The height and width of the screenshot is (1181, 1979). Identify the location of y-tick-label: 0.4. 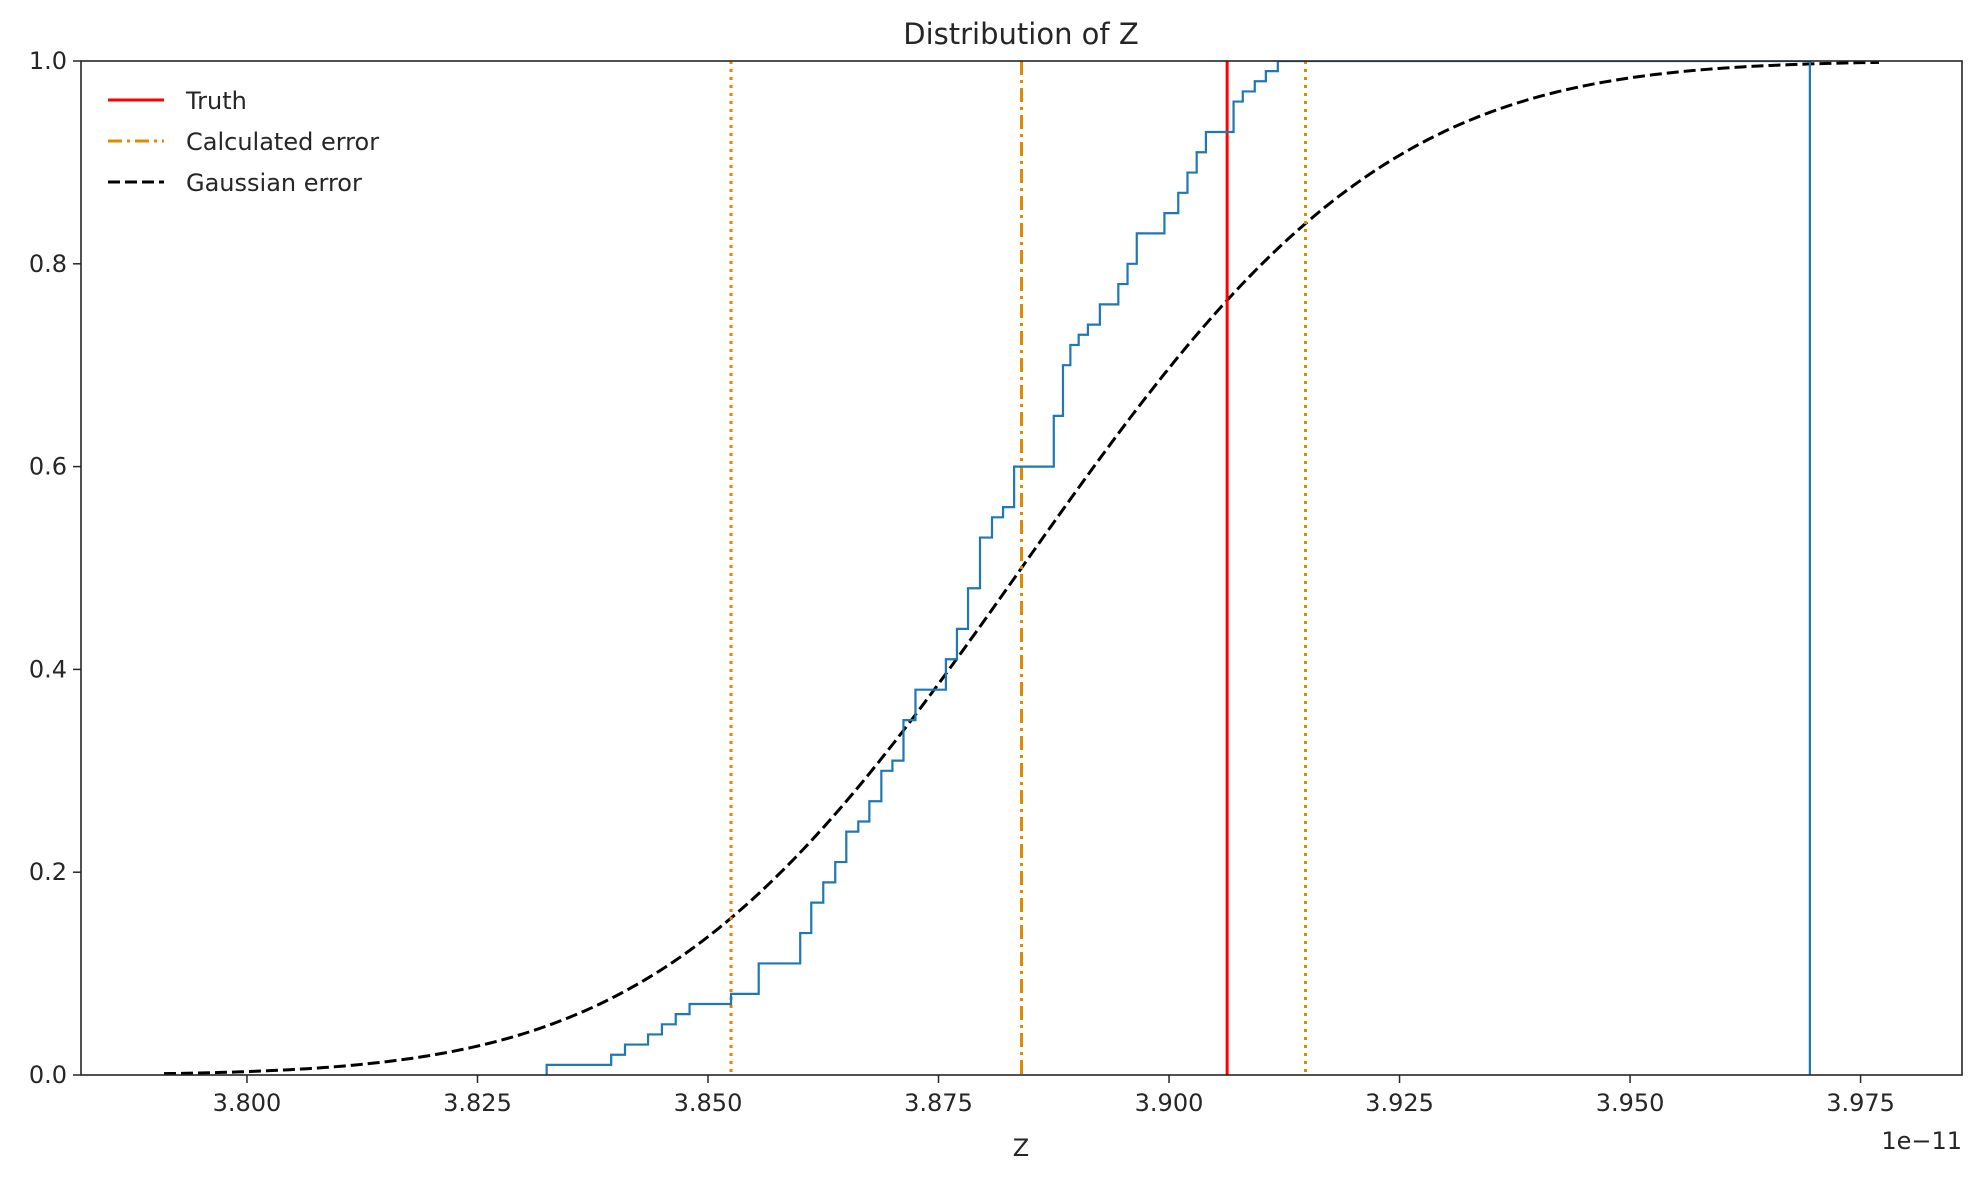
(48, 669).